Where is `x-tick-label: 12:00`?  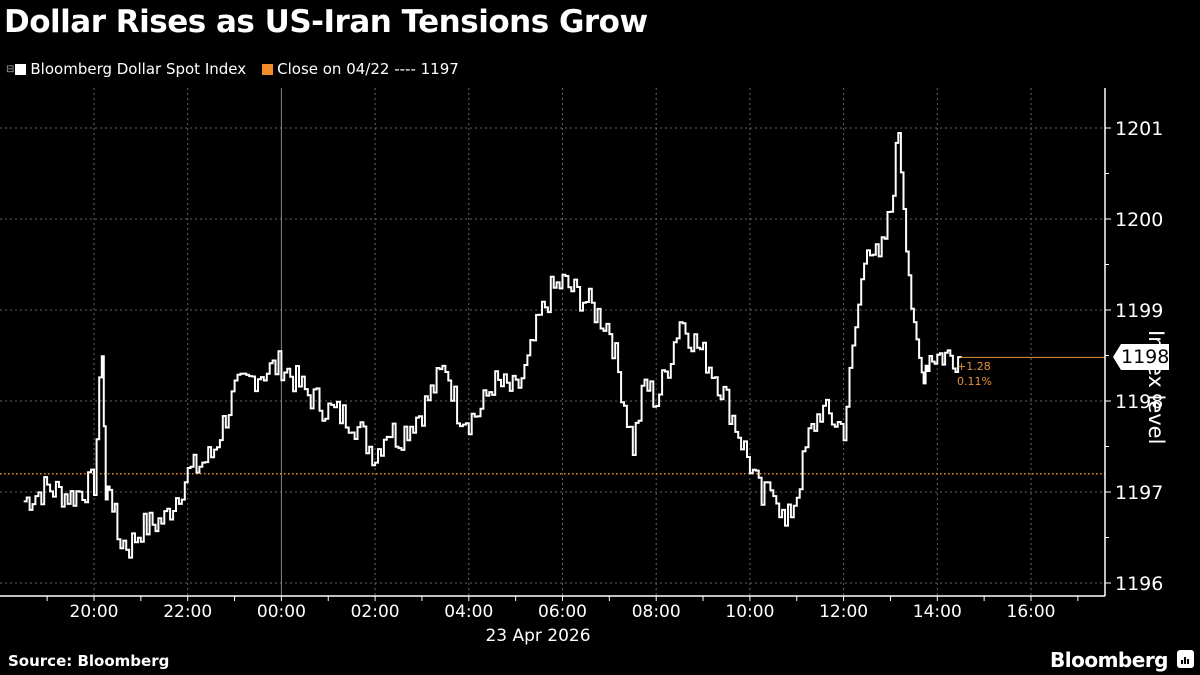
x-tick-label: 12:00 is located at coordinates (843, 612).